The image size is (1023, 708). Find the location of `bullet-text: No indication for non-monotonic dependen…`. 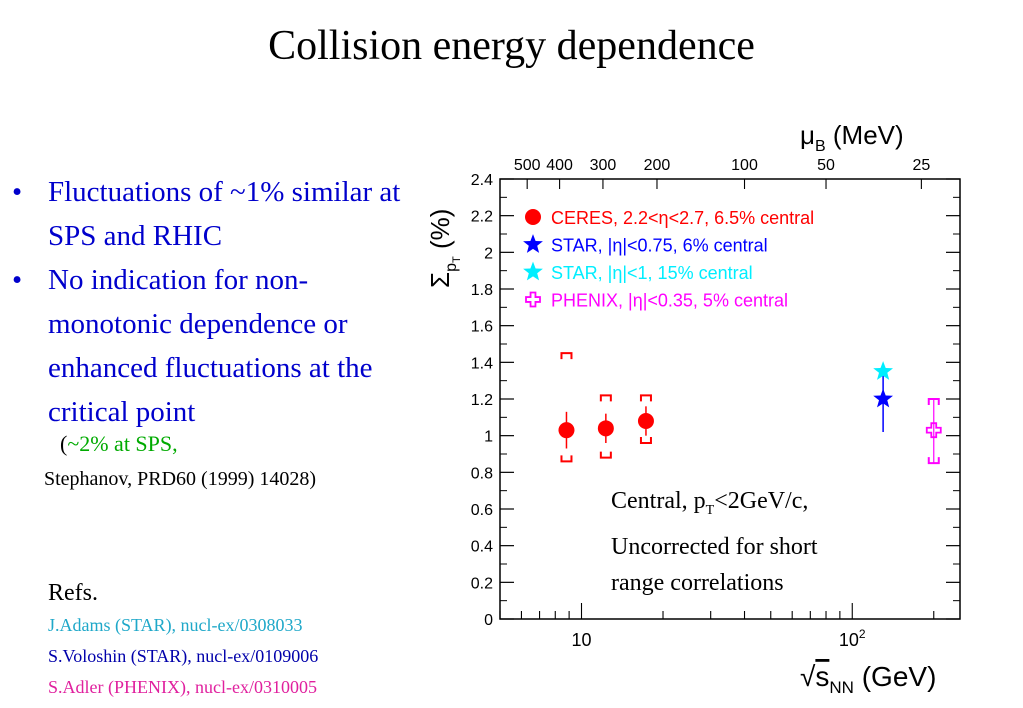

bullet-text: No indication for non-monotonic dependen… is located at coordinates (210, 346).